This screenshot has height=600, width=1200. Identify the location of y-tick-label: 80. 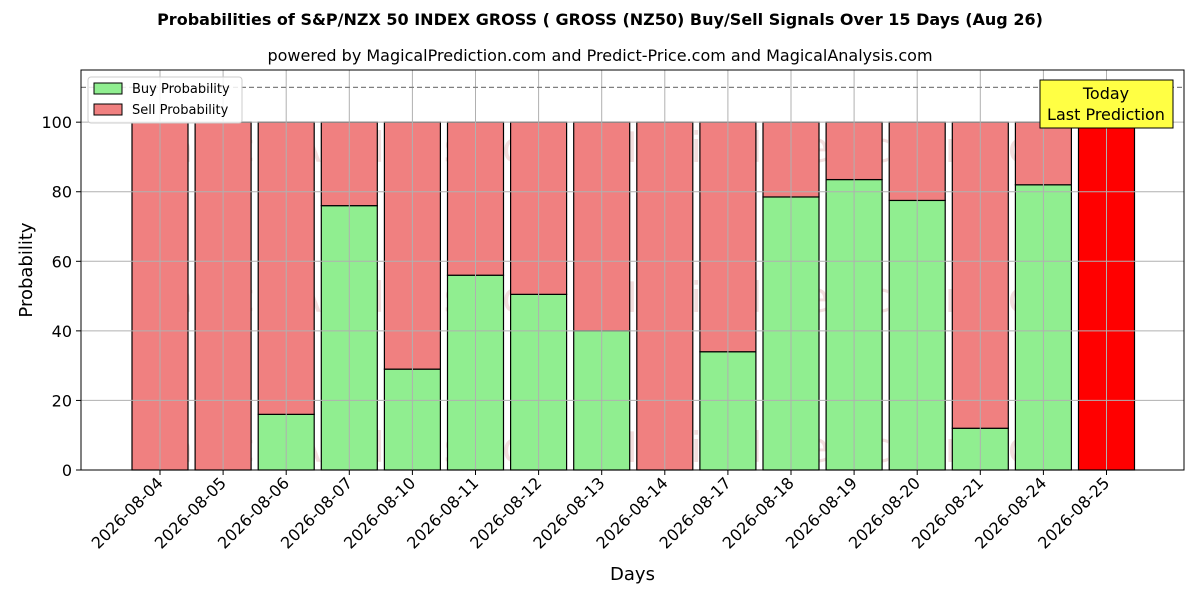
(62, 192).